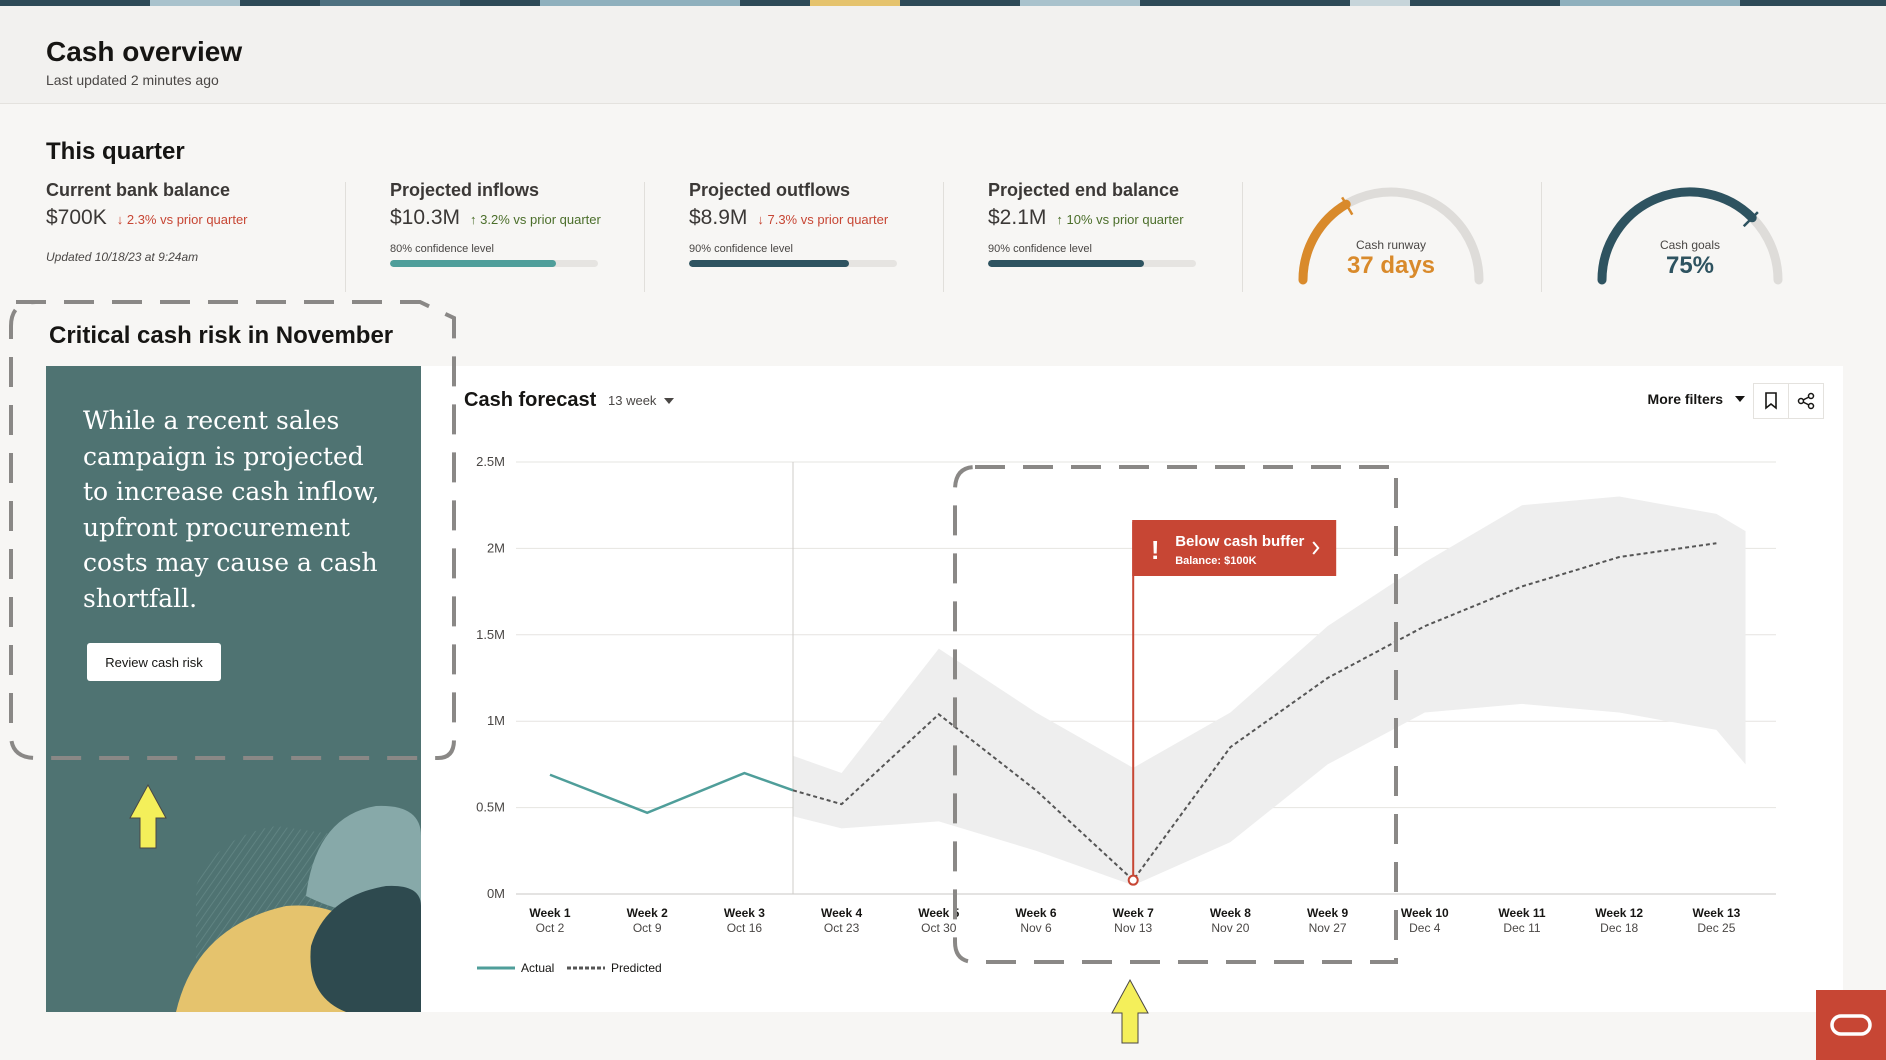  What do you see at coordinates (221, 335) in the screenshot?
I see `risk-section-title: Critical cash risk in November` at bounding box center [221, 335].